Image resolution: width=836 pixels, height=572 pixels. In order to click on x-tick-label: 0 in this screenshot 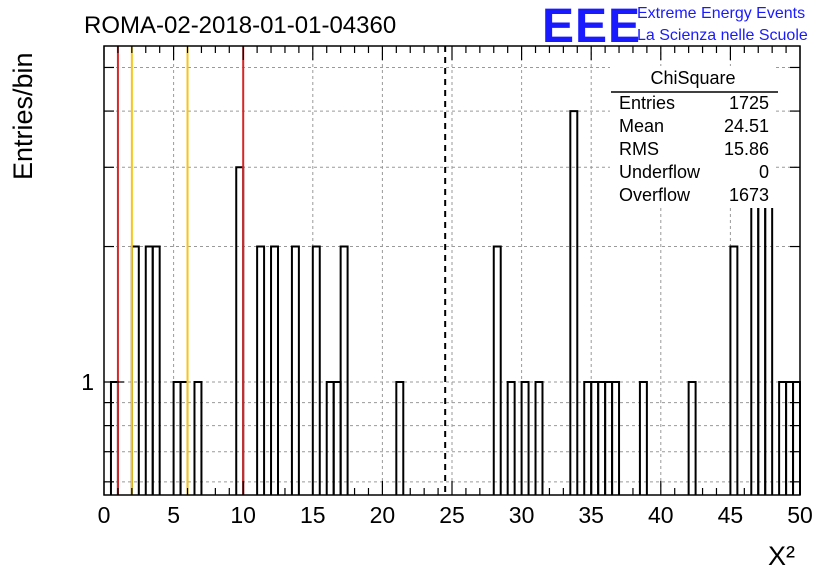, I will do `click(104, 515)`.